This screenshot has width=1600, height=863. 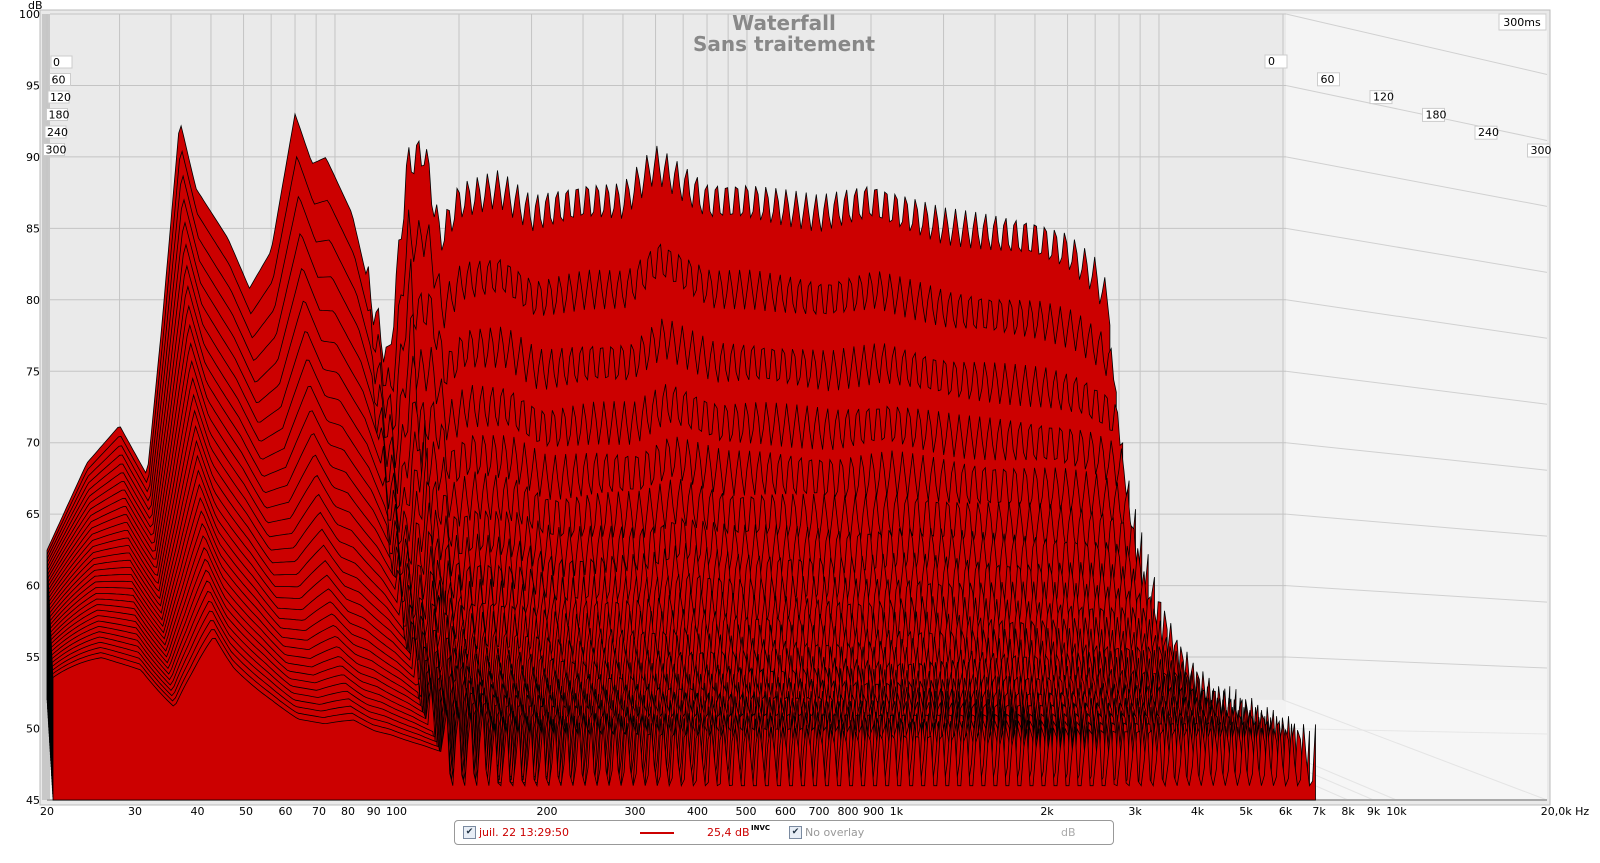 I want to click on x-tick-label: 20,0k Hz, so click(x=1565, y=811).